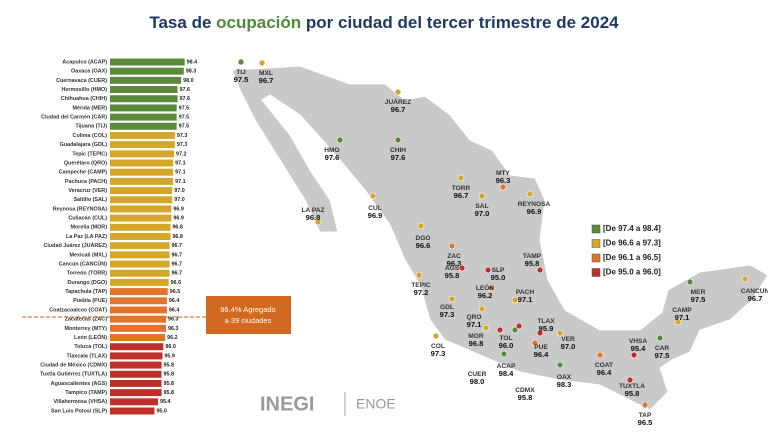 The image size is (768, 442). I want to click on category-label: Veracruz (VER), so click(87, 191).